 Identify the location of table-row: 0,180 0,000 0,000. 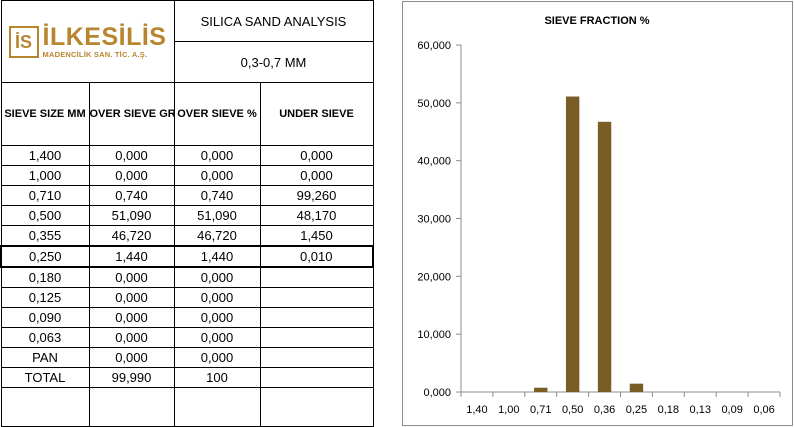
(187, 277).